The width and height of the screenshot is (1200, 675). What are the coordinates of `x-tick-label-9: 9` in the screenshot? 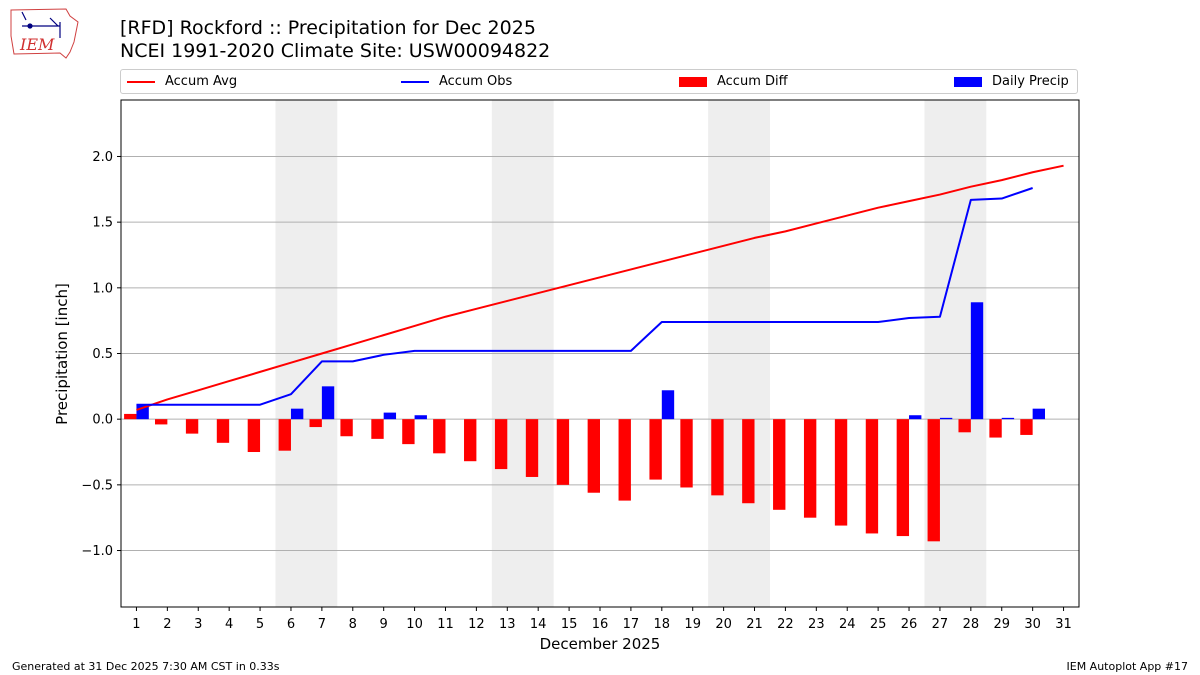 It's located at (384, 624).